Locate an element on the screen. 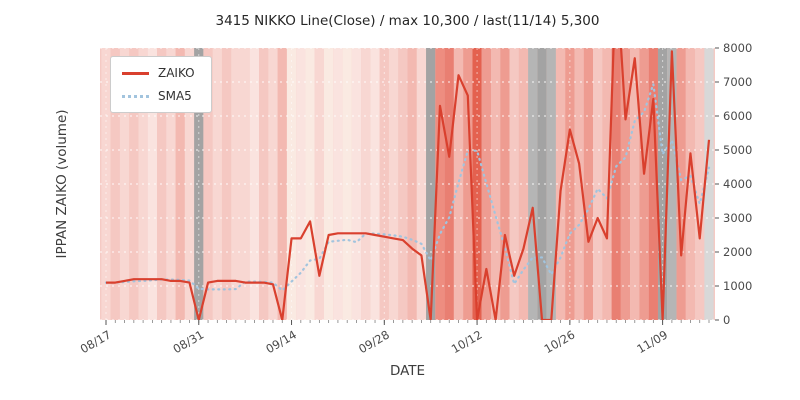  svg-text: 0 is located at coordinates (726, 320).